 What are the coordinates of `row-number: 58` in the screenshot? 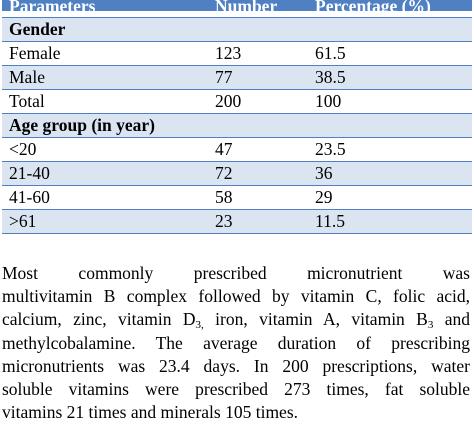 It's located at (258, 197).